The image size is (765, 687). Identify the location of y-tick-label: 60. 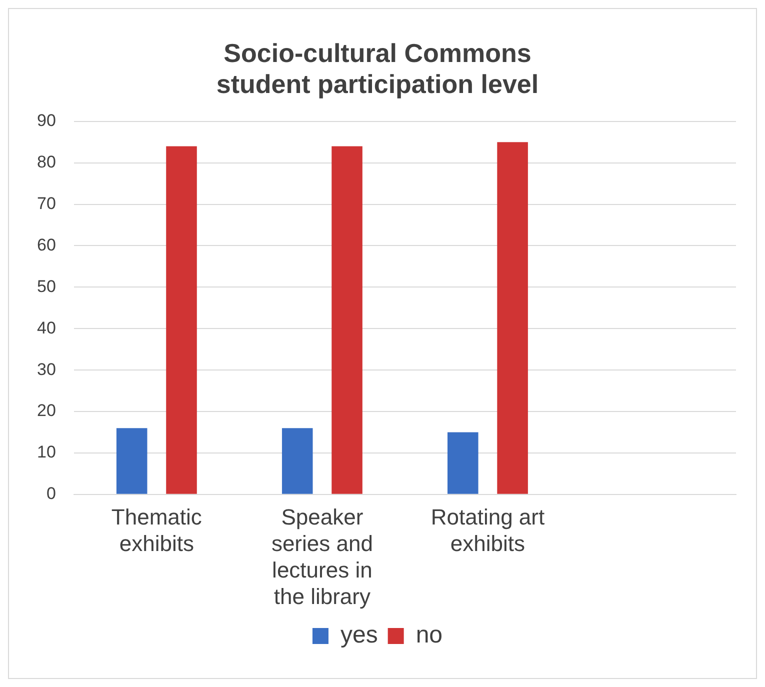
(46, 244).